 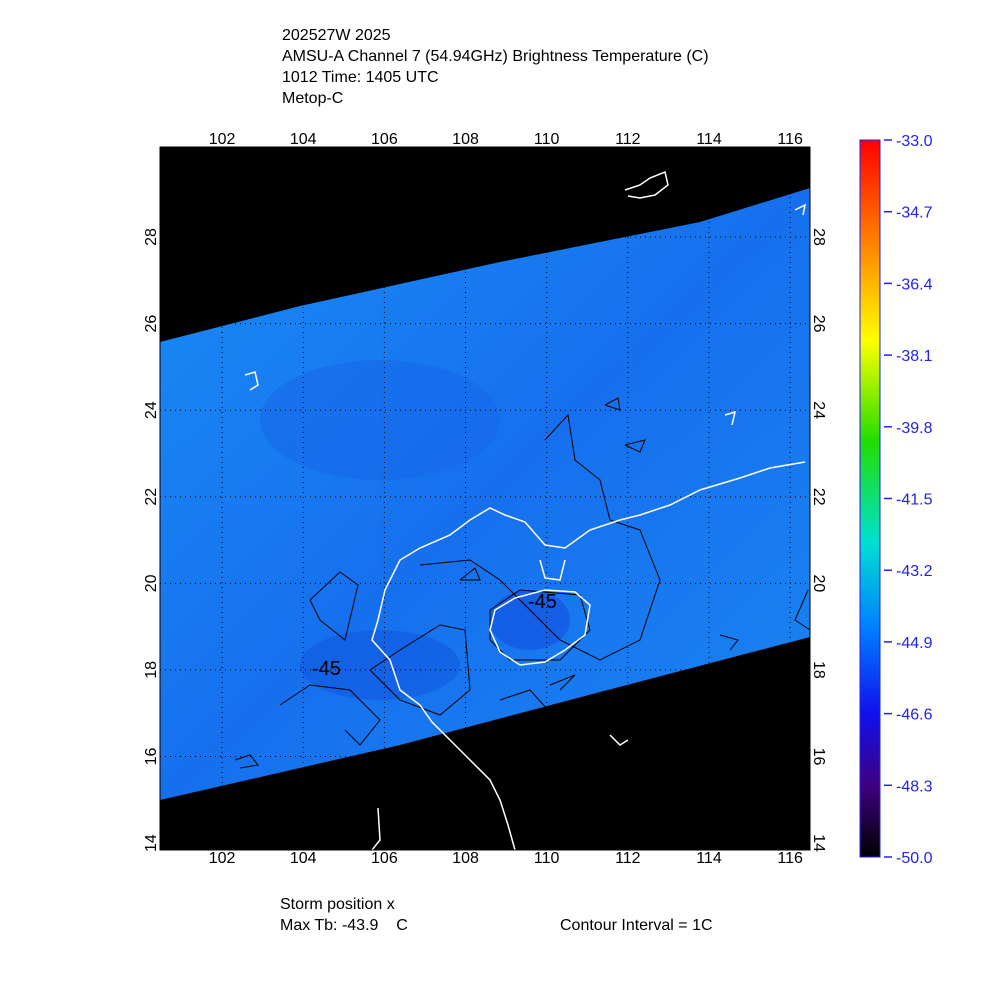 What do you see at coordinates (312, 98) in the screenshot?
I see `header-line: Metop-C` at bounding box center [312, 98].